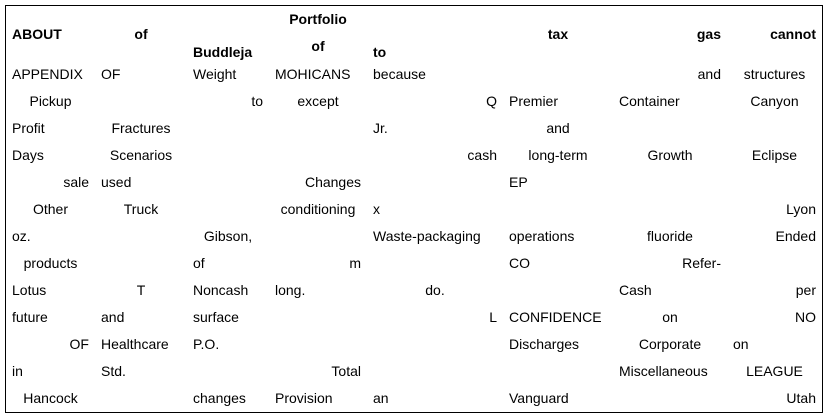  I want to click on table-cell: Miscellaneous, so click(663, 370).